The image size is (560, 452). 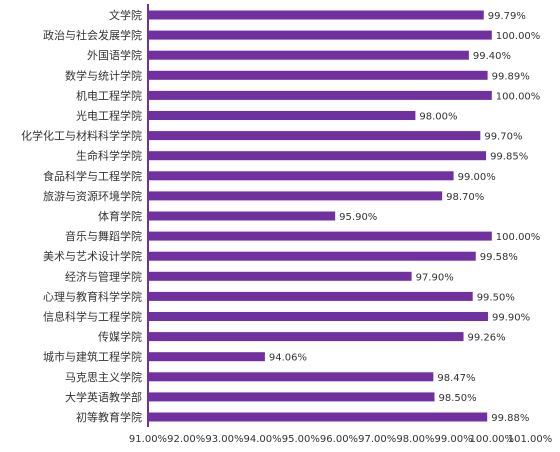 What do you see at coordinates (125, 15) in the screenshot?
I see `category-label: 文学院` at bounding box center [125, 15].